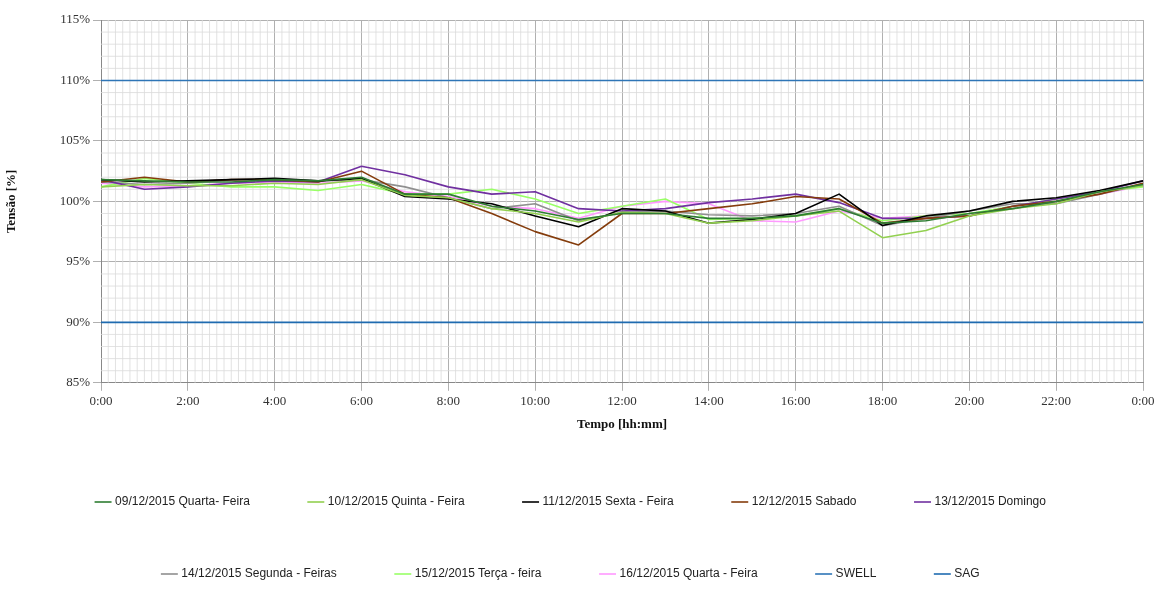 The image size is (1170, 594). I want to click on x-tick-label: 14:00, so click(709, 401).